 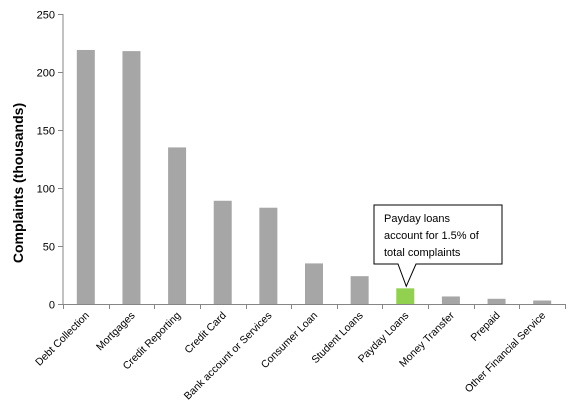 I want to click on x-tick-label: Other Financial Service, so click(x=506, y=353).